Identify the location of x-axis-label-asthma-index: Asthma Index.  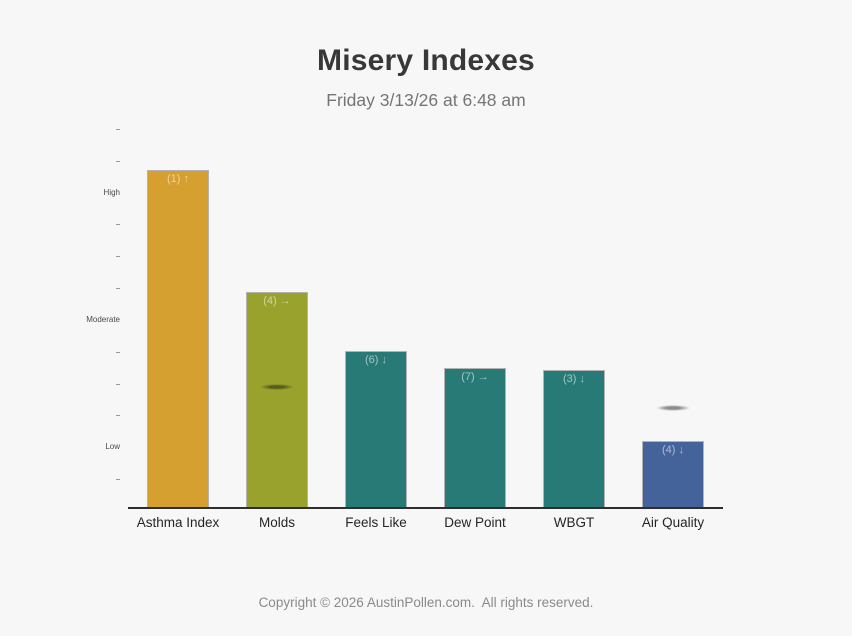
(178, 522).